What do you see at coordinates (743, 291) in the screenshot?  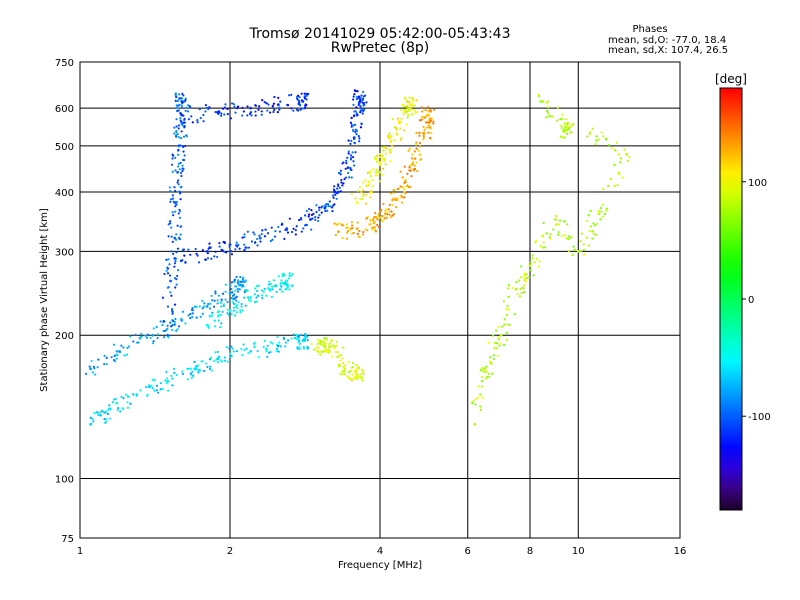 I see `colorbar: 100 0 -100 [deg]` at bounding box center [743, 291].